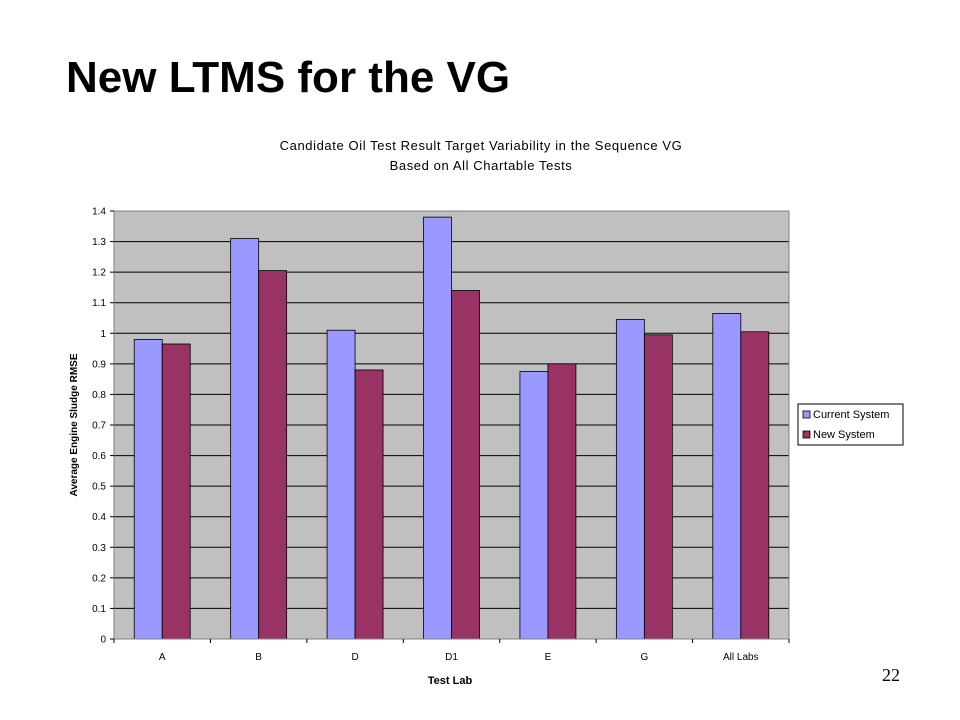  What do you see at coordinates (176, 491) in the screenshot?
I see `bar-new-system-a` at bounding box center [176, 491].